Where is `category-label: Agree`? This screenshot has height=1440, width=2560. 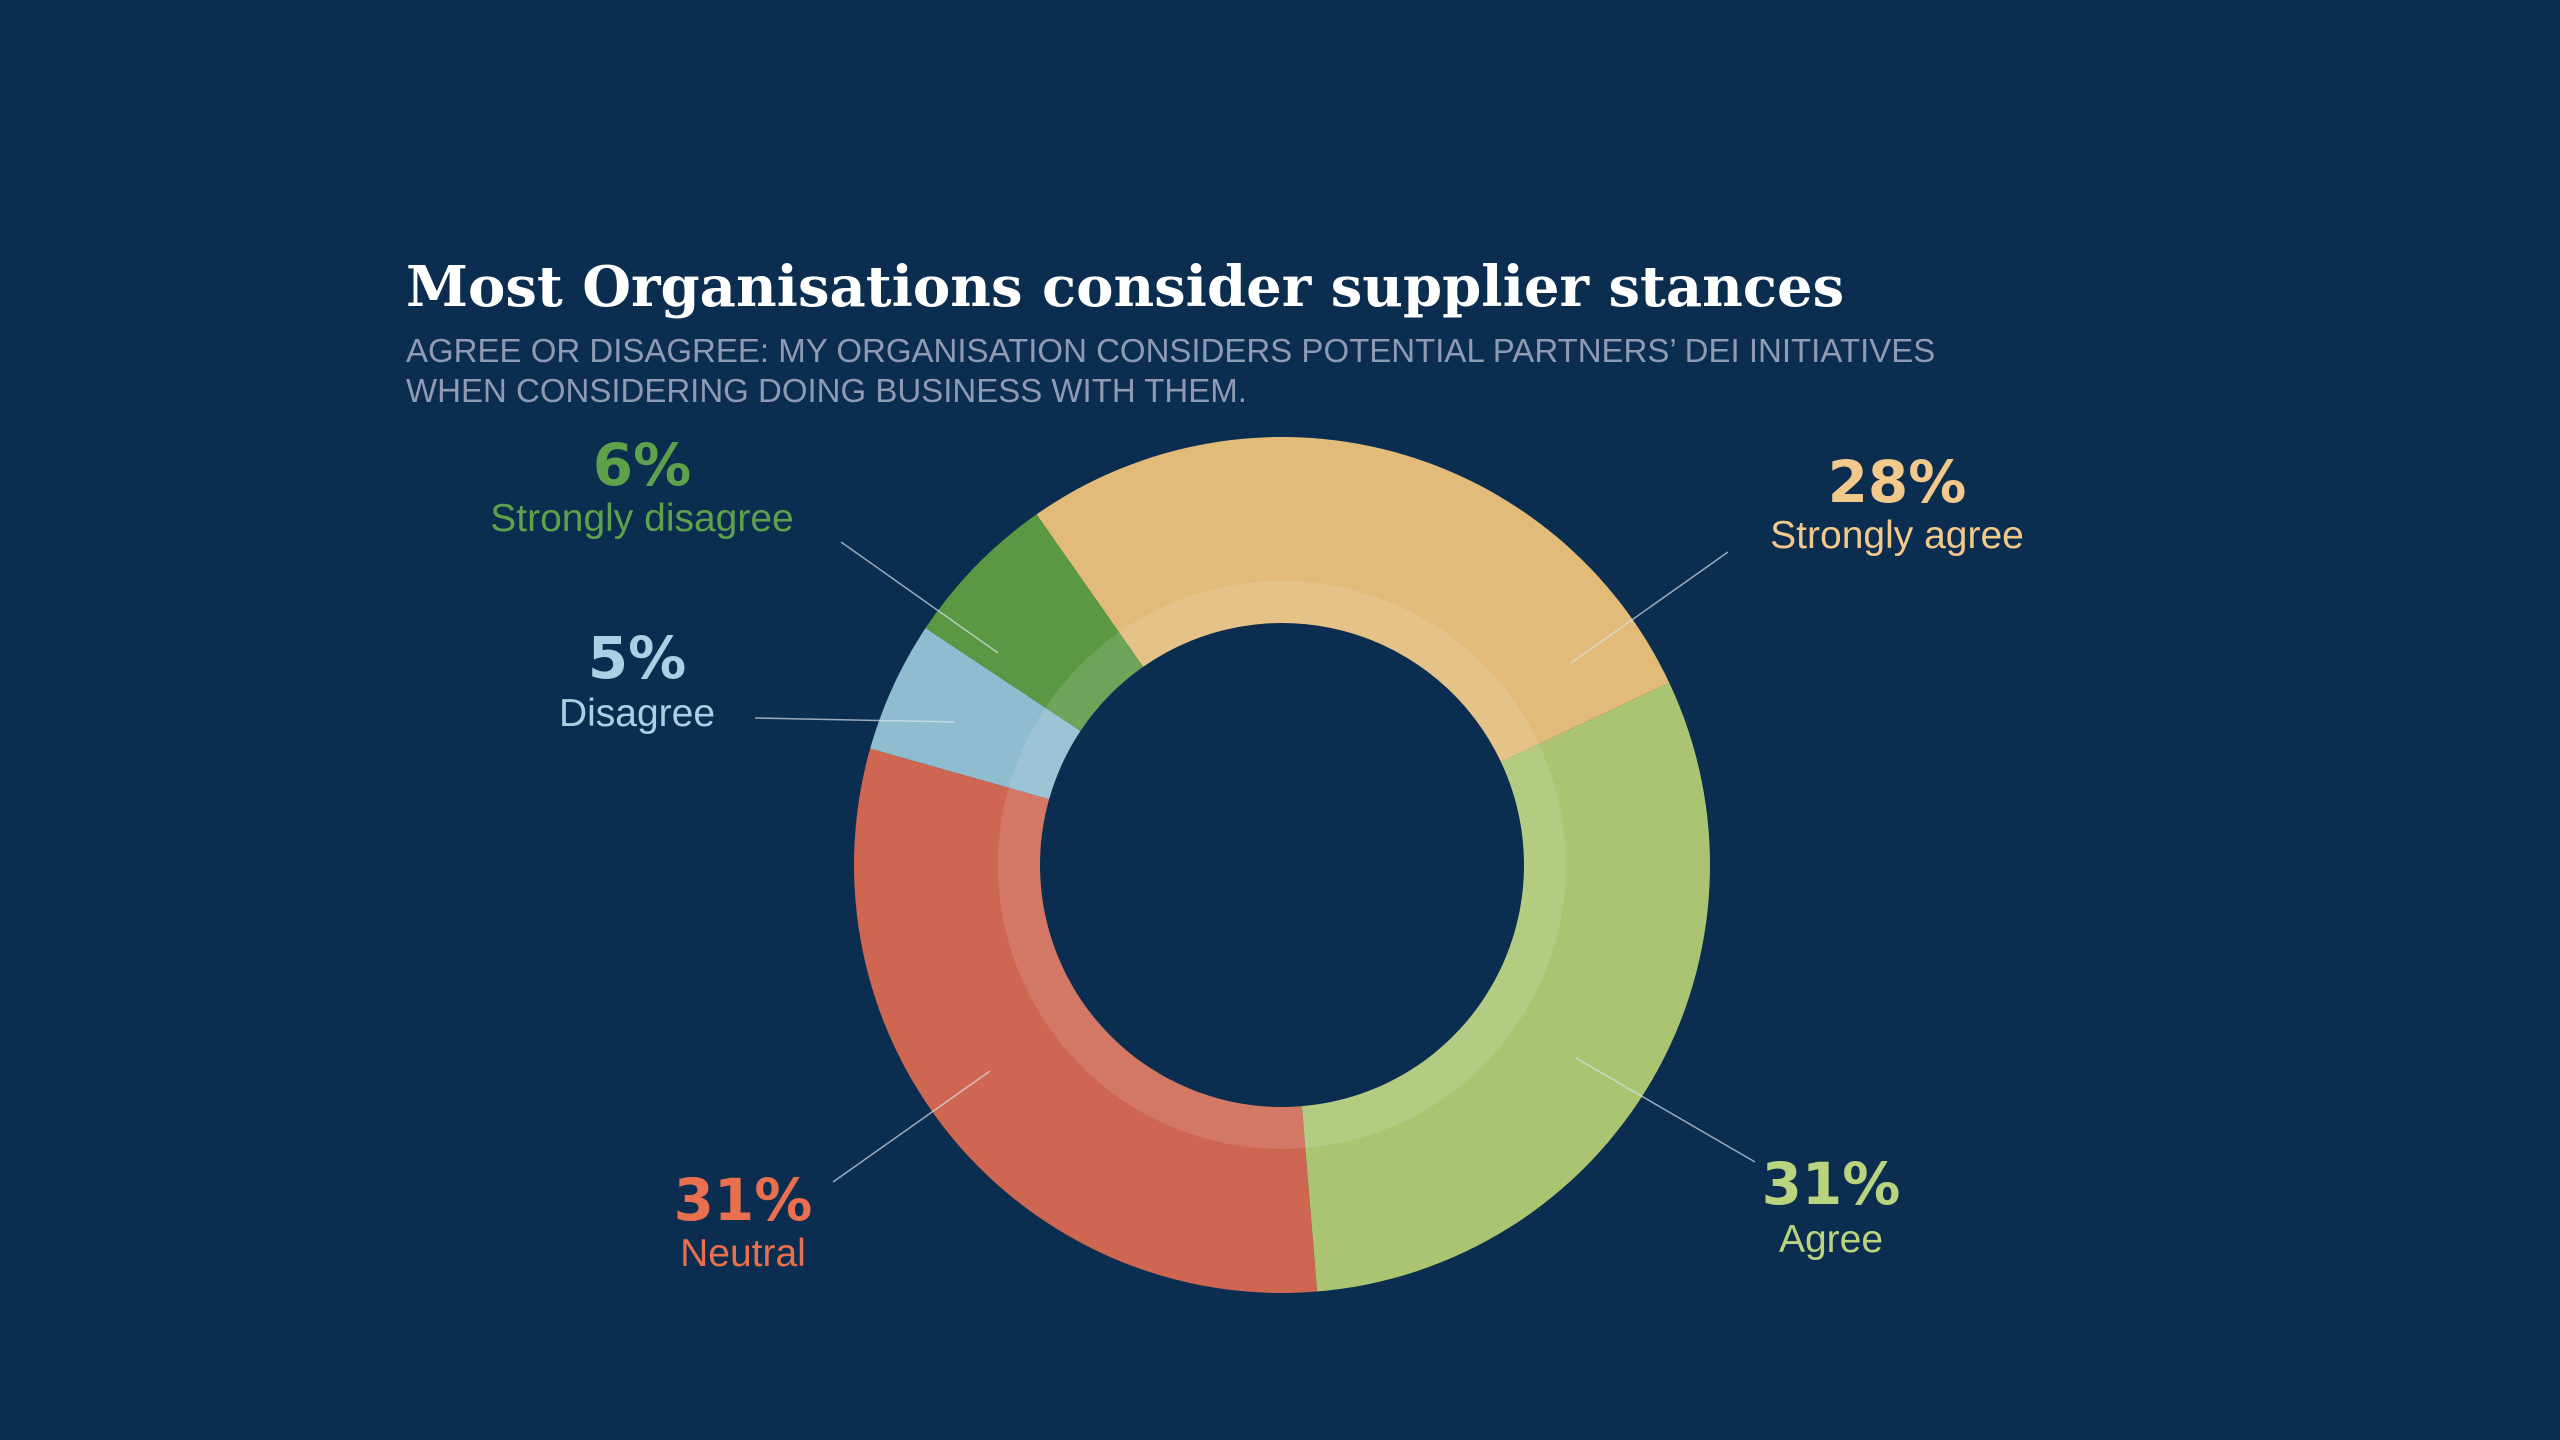 category-label: Agree is located at coordinates (1831, 1239).